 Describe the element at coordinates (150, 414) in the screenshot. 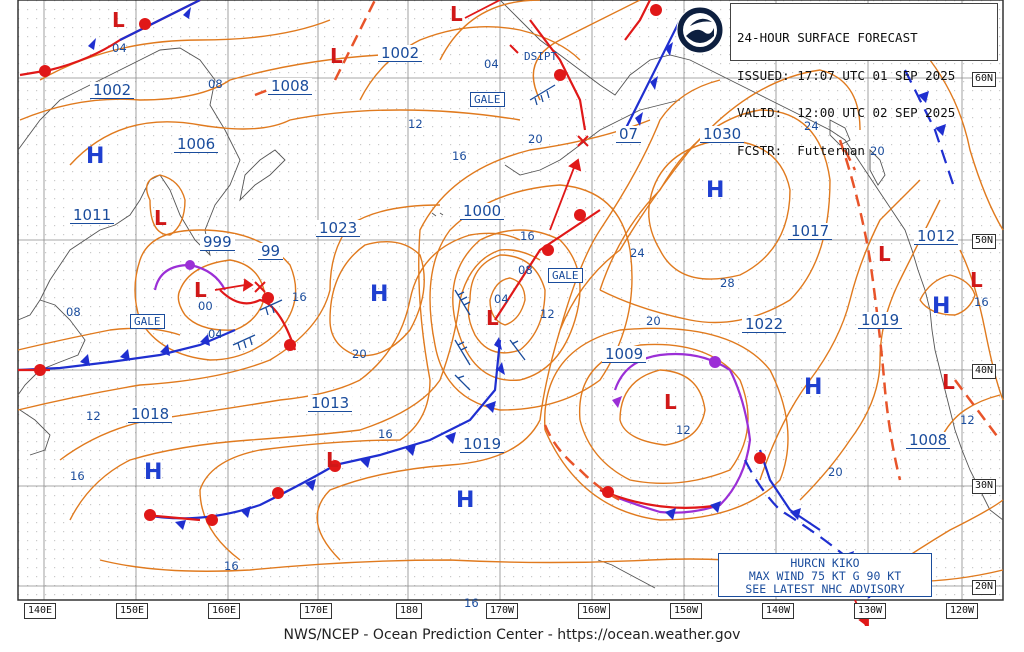

I see `central-pressure-label: 1018` at that location.